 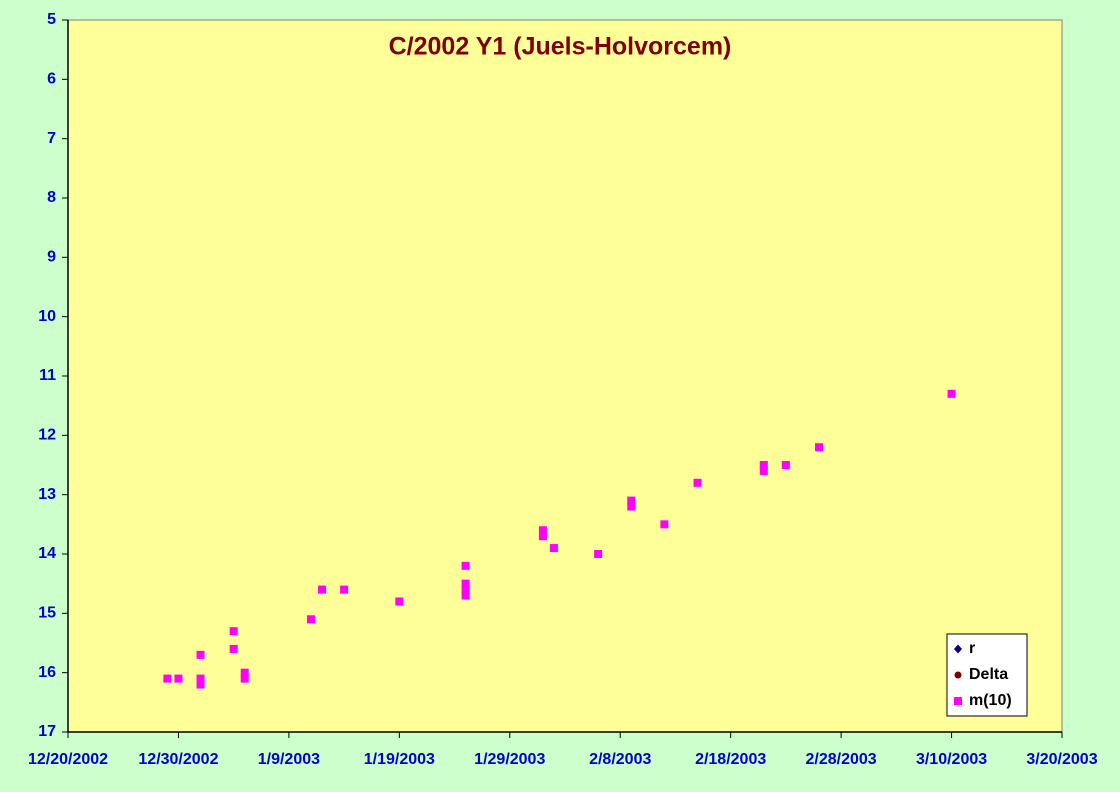 I want to click on x-tick-label: 3/20/2003, so click(x=1061, y=759).